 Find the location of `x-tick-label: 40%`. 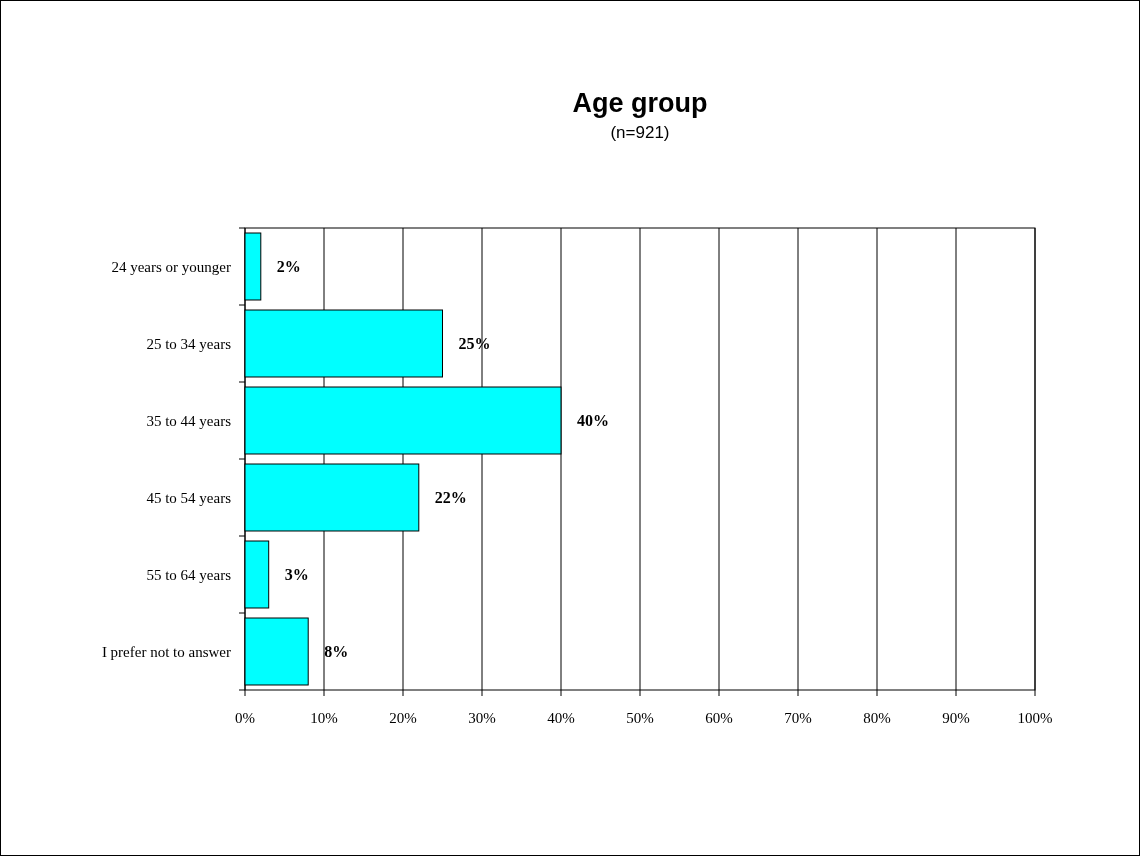

x-tick-label: 40% is located at coordinates (561, 718).